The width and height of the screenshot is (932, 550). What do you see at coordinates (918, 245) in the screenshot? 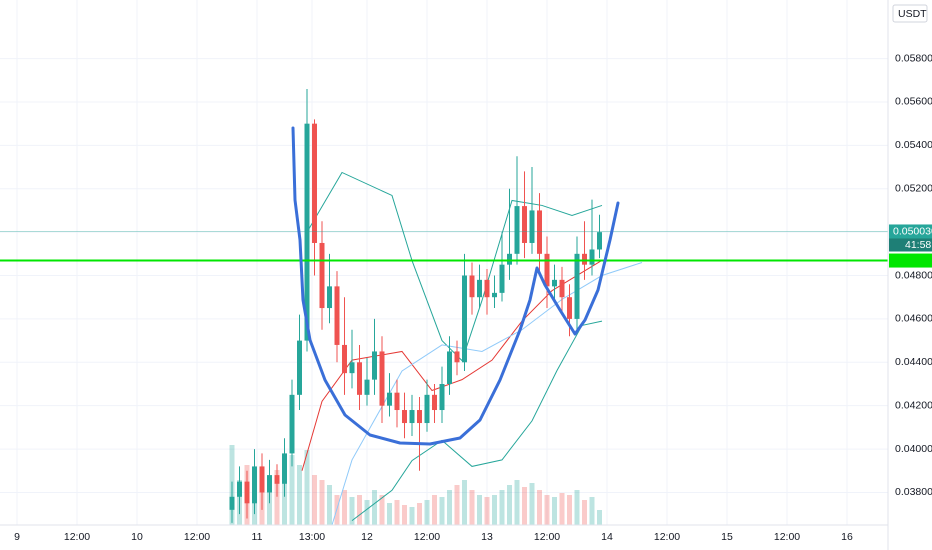
I see `countdown-label: 41:58` at bounding box center [918, 245].